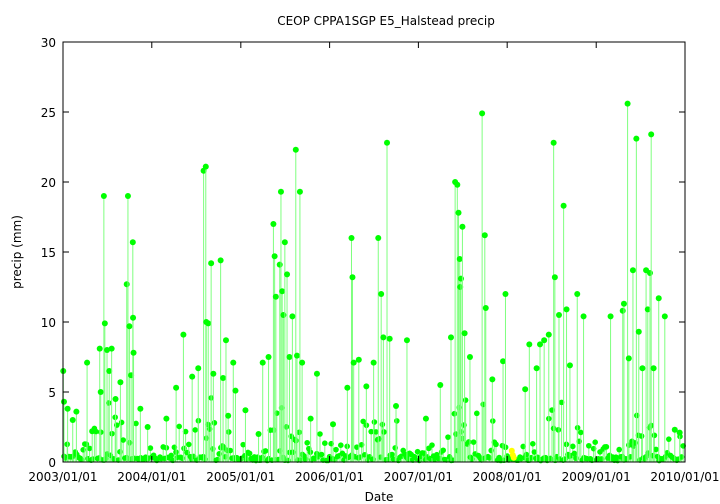 The width and height of the screenshot is (720, 504). Describe the element at coordinates (596, 477) in the screenshot. I see `x-tick-label: 2009/01/01` at that location.